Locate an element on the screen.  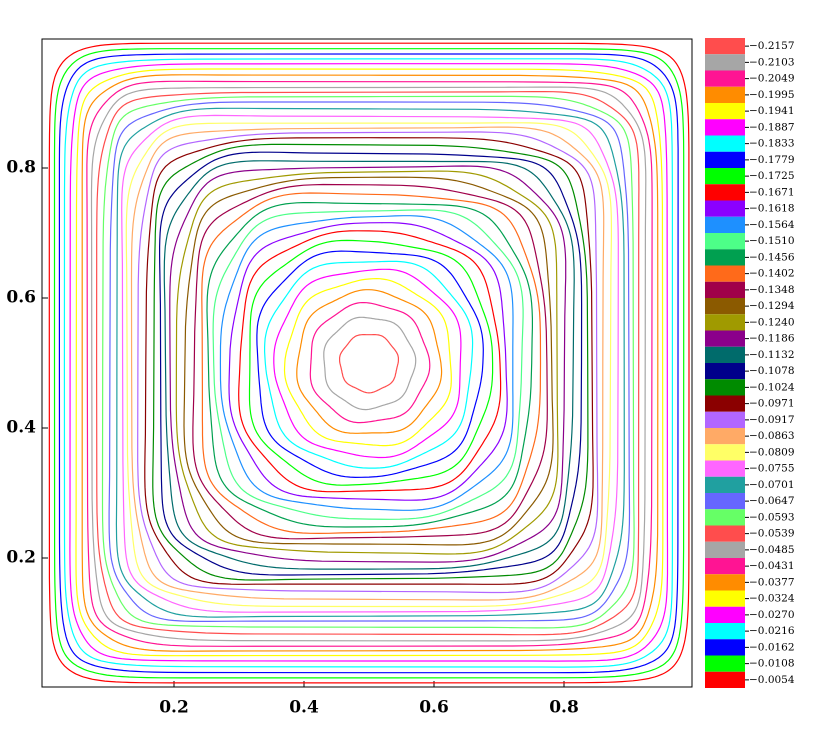
legend-label: −0.1132 is located at coordinates (772, 355).